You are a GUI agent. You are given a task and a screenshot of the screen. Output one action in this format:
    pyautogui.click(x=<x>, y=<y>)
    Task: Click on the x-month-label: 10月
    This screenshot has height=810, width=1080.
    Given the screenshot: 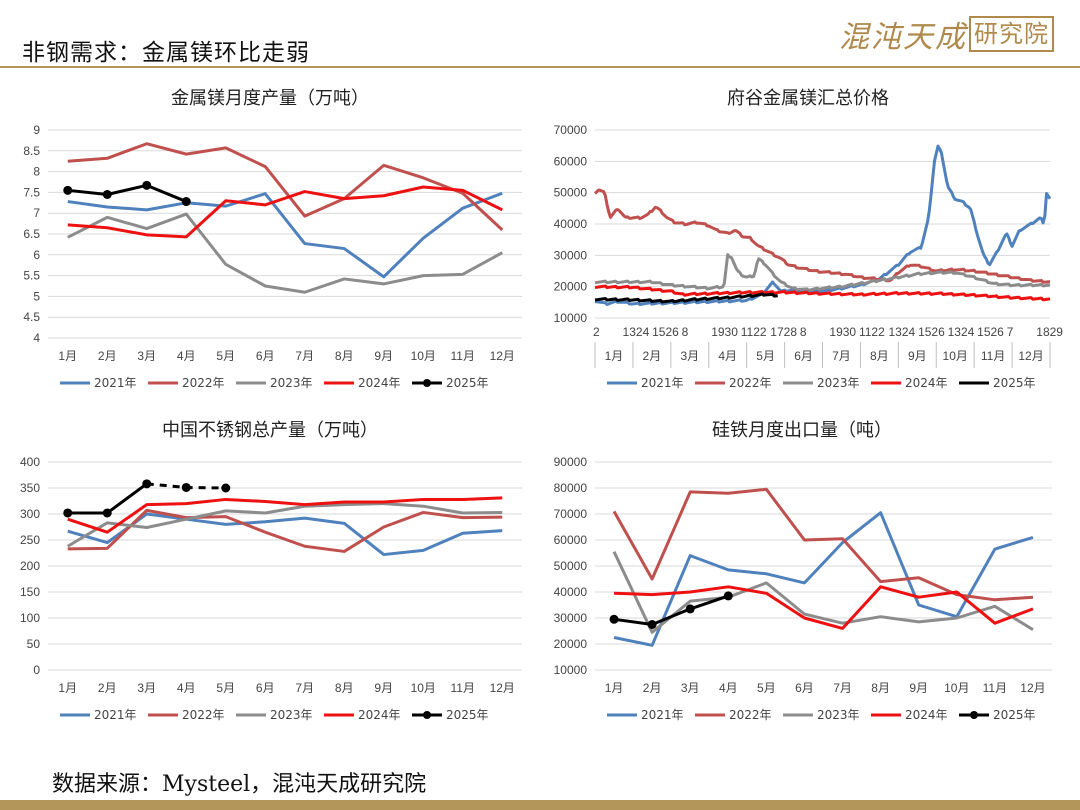 What is the action you would take?
    pyautogui.click(x=955, y=356)
    